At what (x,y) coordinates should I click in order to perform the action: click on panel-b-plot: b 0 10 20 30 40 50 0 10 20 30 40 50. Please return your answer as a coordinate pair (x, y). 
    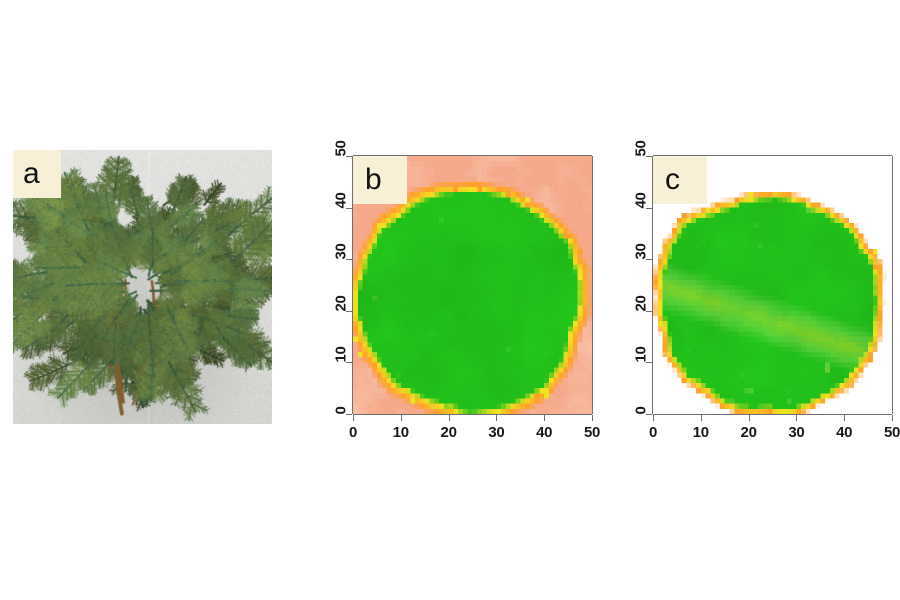
    Looking at the image, I should click on (466, 290).